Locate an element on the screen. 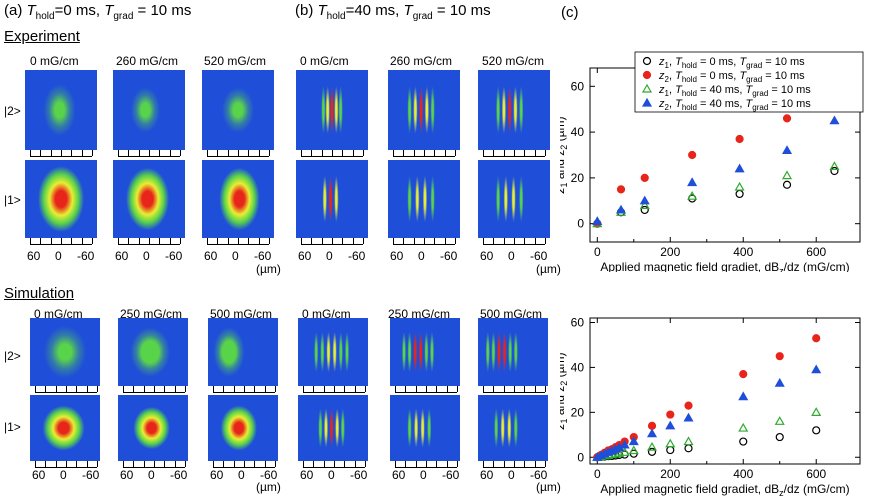 The height and width of the screenshot is (503, 872). exp-b-field-0: 0 mG/cm is located at coordinates (324, 61).